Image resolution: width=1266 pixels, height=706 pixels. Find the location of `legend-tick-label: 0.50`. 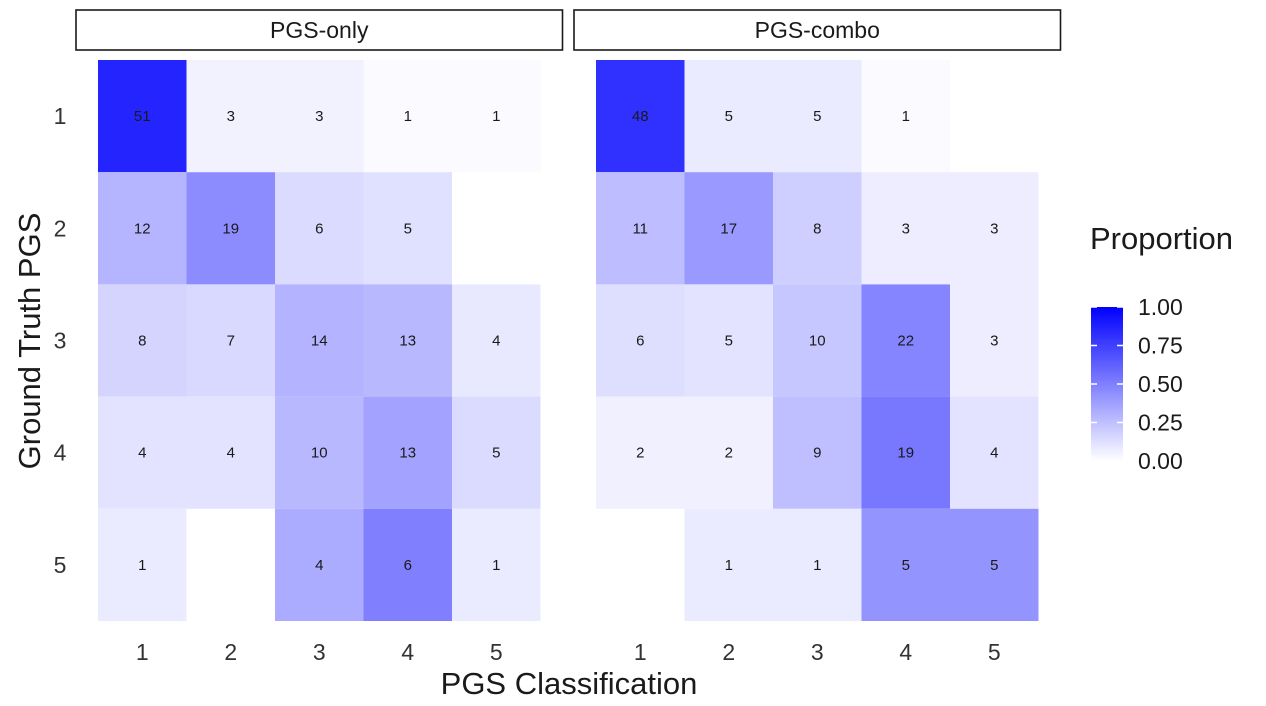

legend-tick-label: 0.50 is located at coordinates (1160, 384).